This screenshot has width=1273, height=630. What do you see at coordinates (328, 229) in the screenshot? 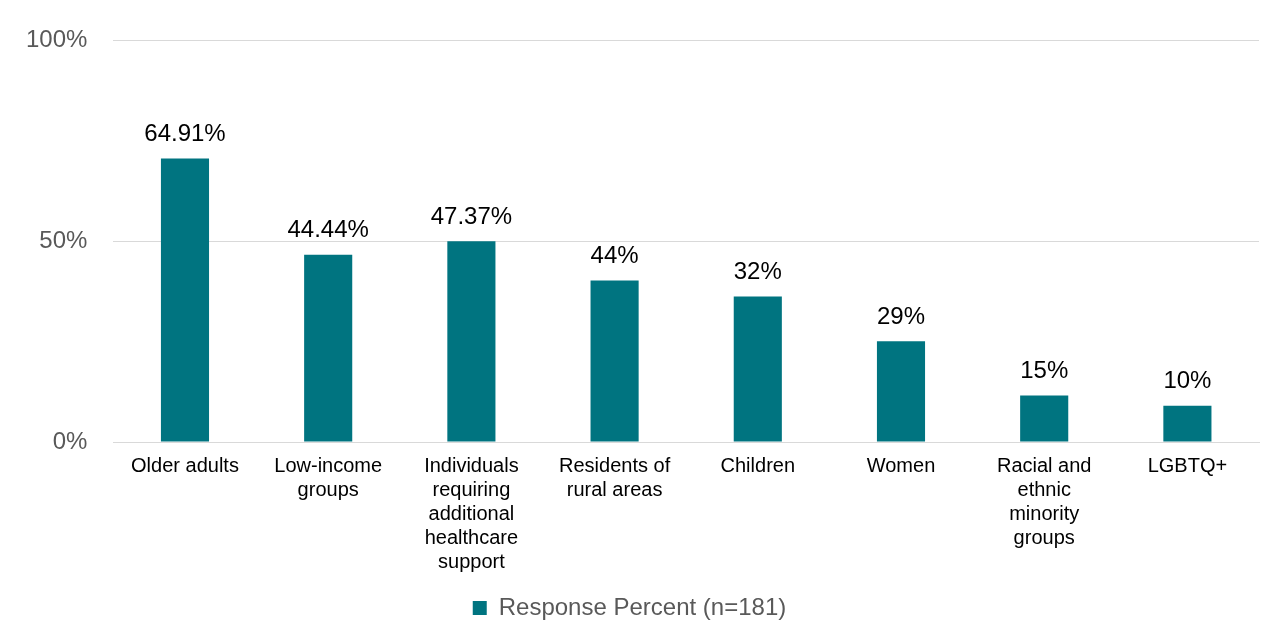
I see `text: 44.44%` at bounding box center [328, 229].